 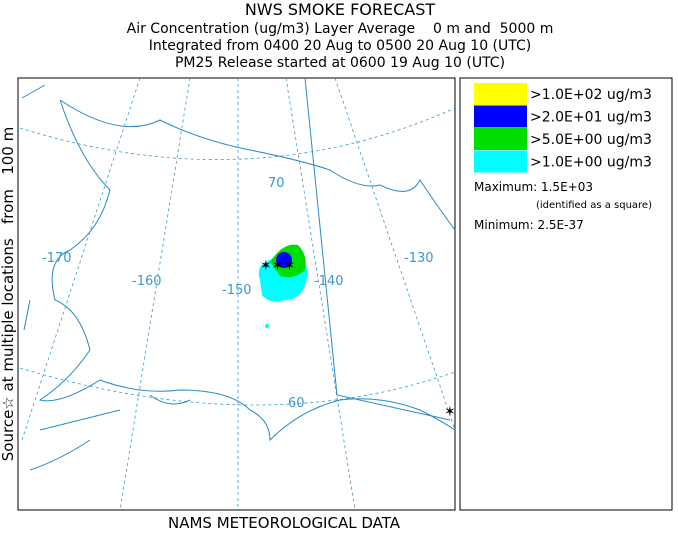 I want to click on minimum: Minimum: 2.5E-37, so click(x=529, y=225).